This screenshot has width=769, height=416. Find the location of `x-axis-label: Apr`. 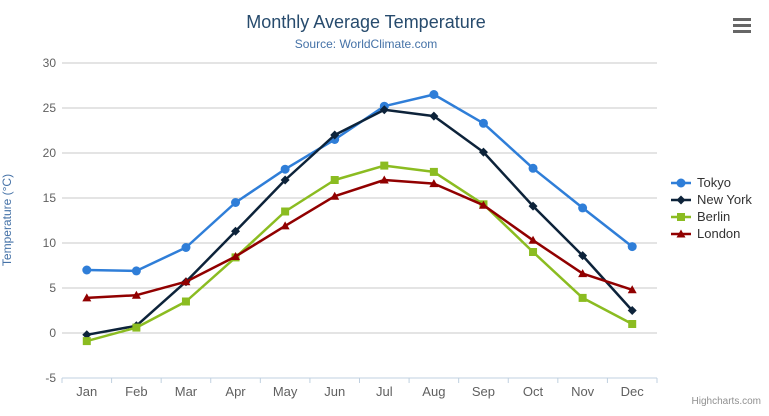

x-axis-label: Apr is located at coordinates (235, 391).